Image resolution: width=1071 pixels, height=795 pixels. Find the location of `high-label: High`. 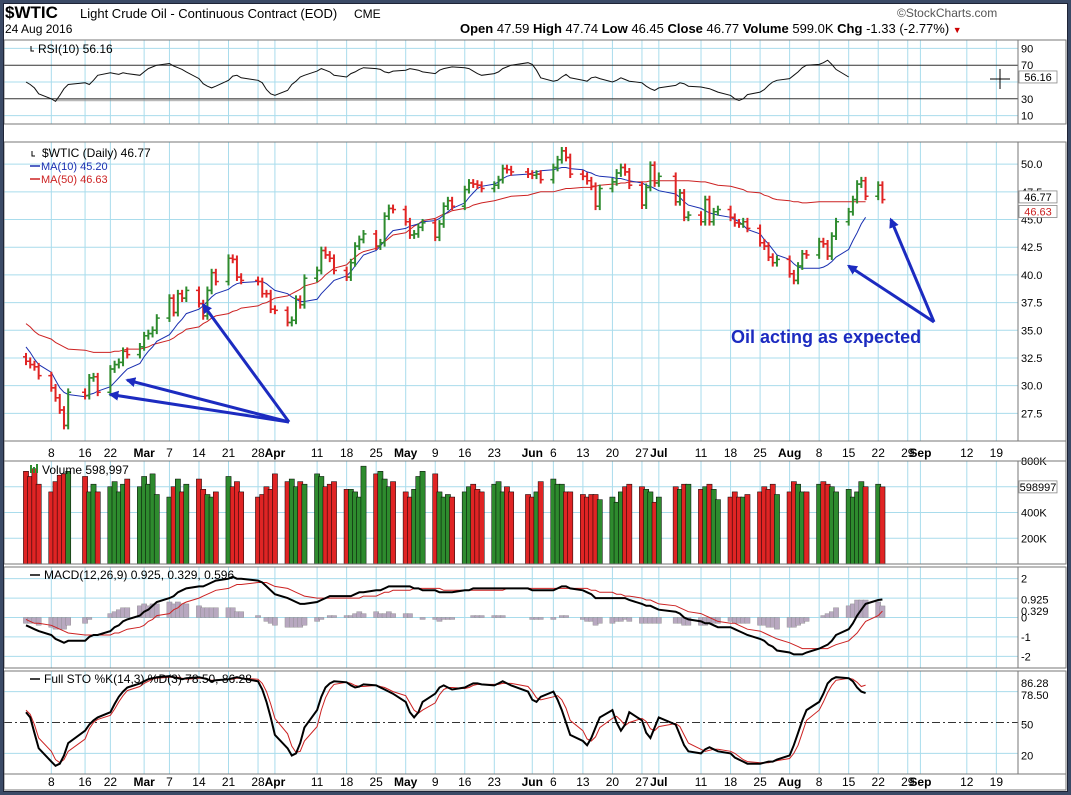

high-label: High is located at coordinates (547, 28).